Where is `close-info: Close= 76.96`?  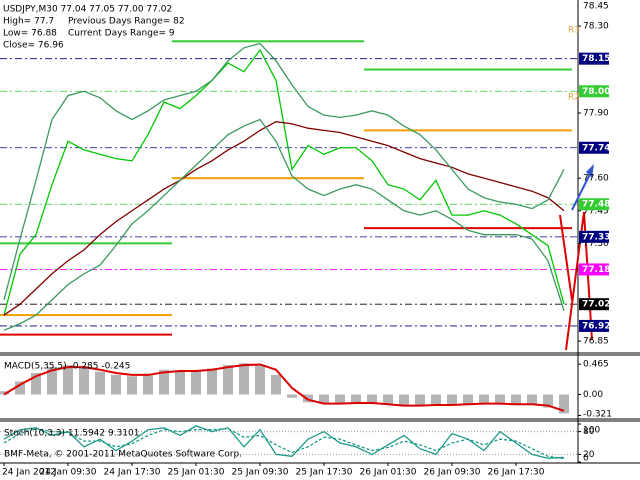 close-info: Close= 76.96 is located at coordinates (33, 46).